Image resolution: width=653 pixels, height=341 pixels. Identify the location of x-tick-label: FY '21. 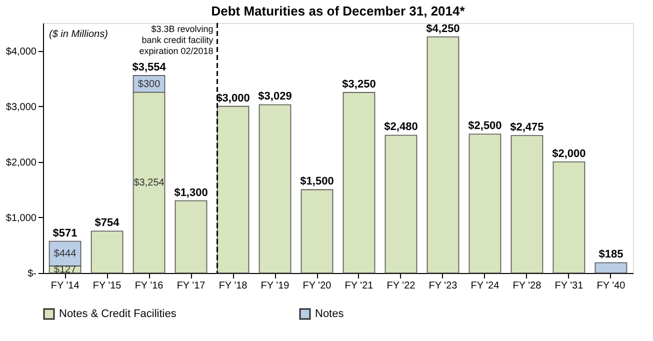
(359, 286).